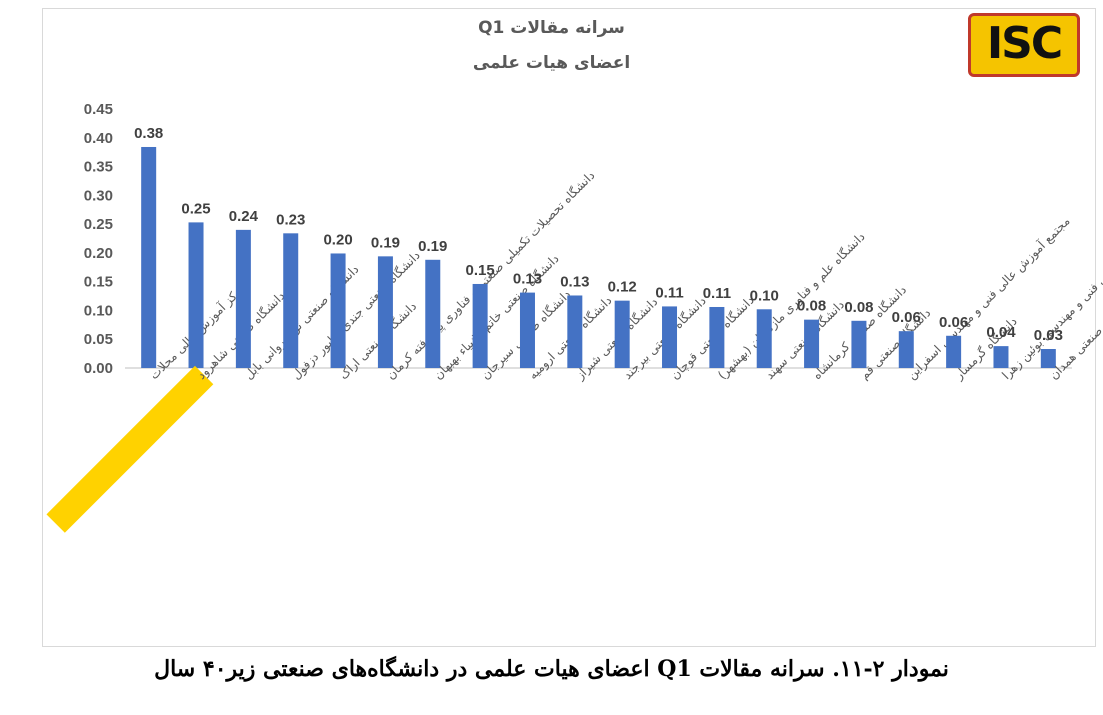 This screenshot has width=1103, height=715. Describe the element at coordinates (98, 253) in the screenshot. I see `y-tick-label: 0.20` at that location.